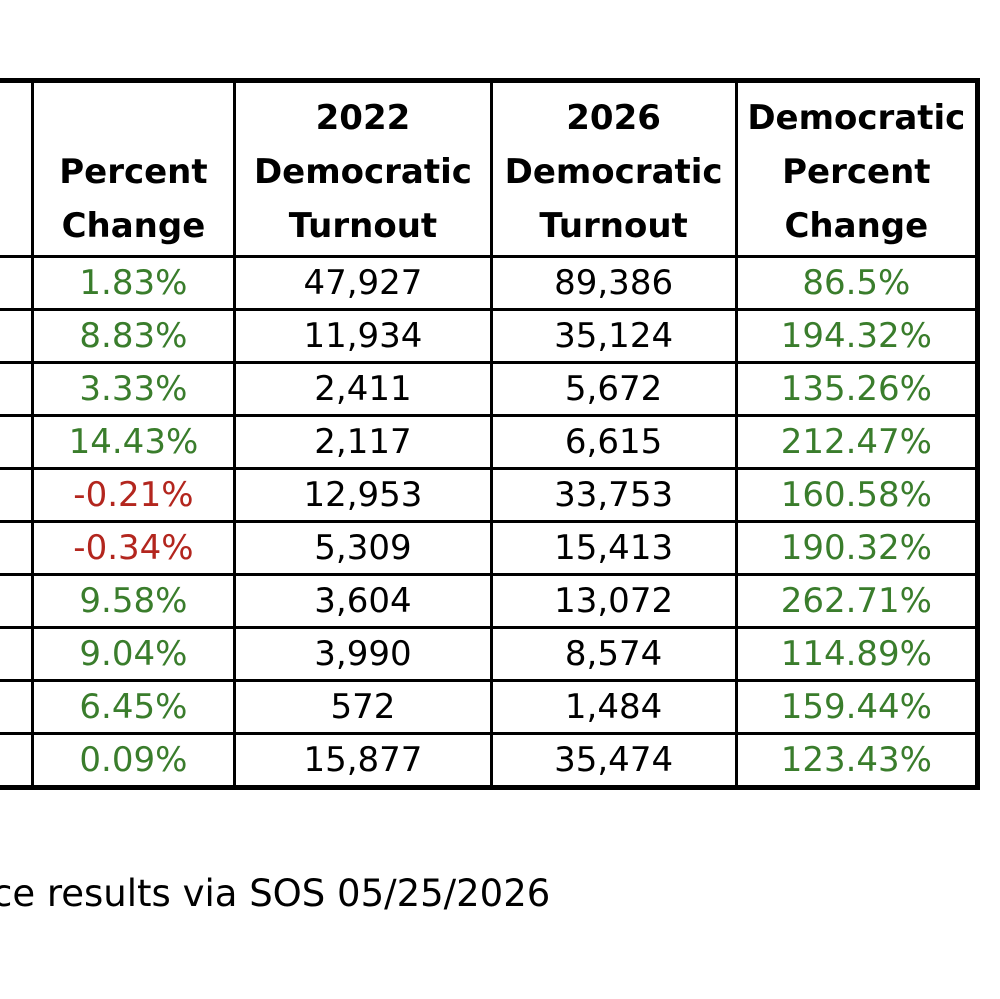  I want to click on turnout-2022-cell: 3,604, so click(363, 601).